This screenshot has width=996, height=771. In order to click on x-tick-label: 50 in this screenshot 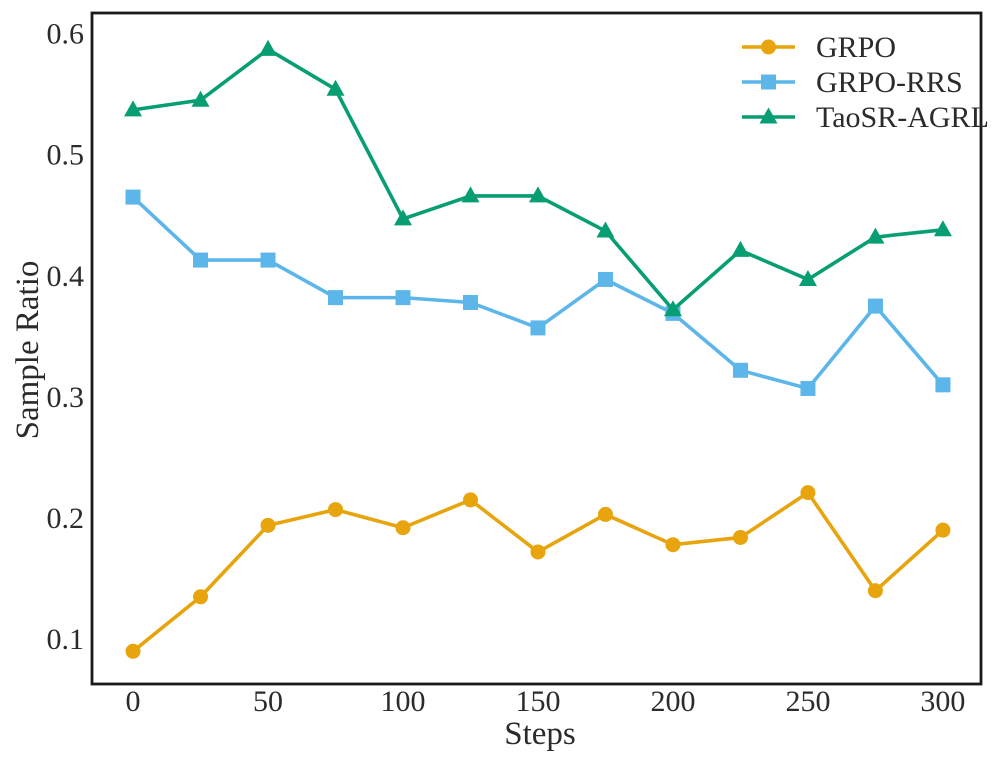, I will do `click(268, 701)`.